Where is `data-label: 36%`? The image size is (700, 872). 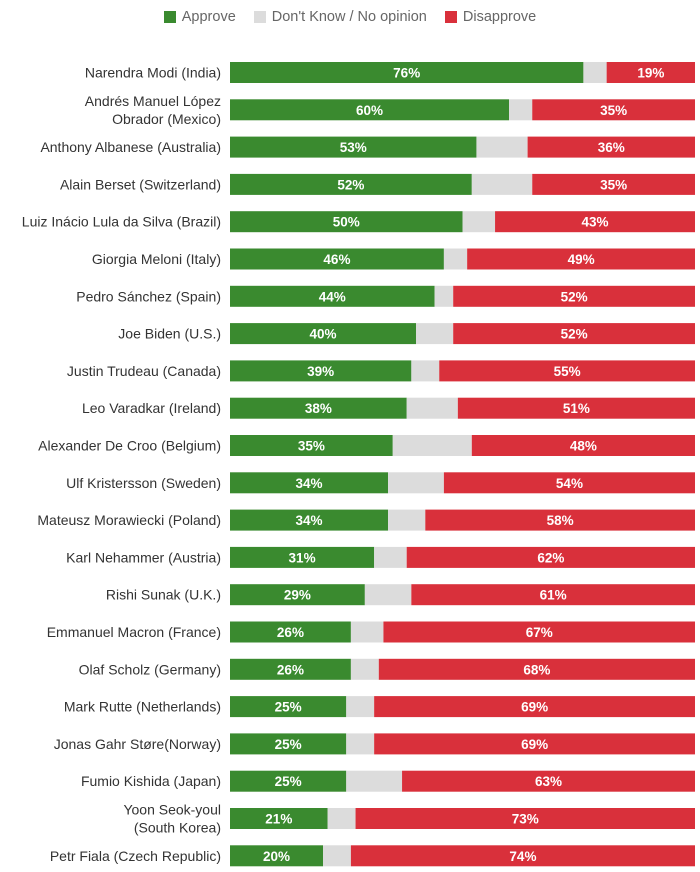 data-label: 36% is located at coordinates (611, 147).